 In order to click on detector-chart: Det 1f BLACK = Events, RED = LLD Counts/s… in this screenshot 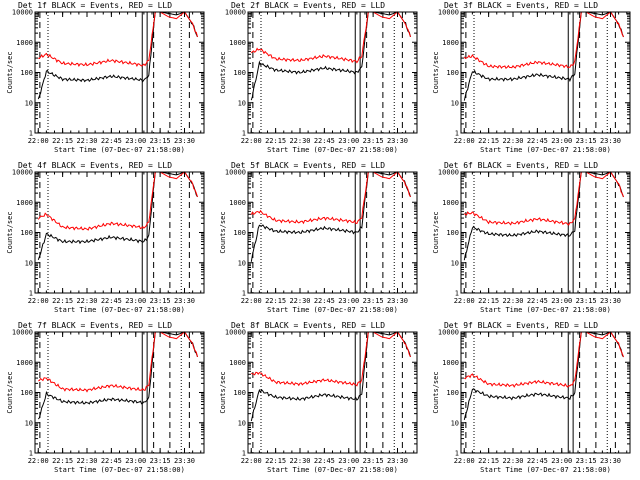, I will do `click(105, 77)`.